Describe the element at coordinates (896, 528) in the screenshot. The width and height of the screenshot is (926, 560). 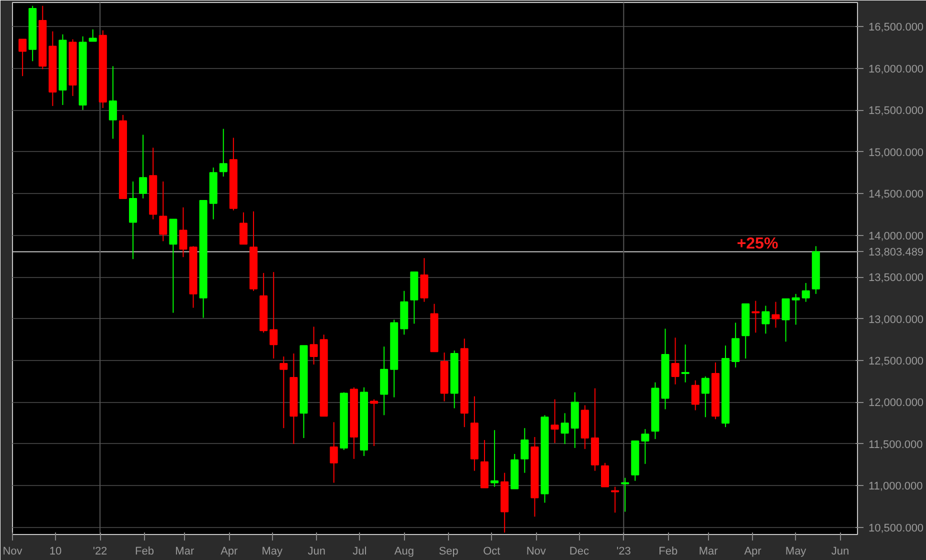
I see `y-tick-label: 10,500.000` at that location.